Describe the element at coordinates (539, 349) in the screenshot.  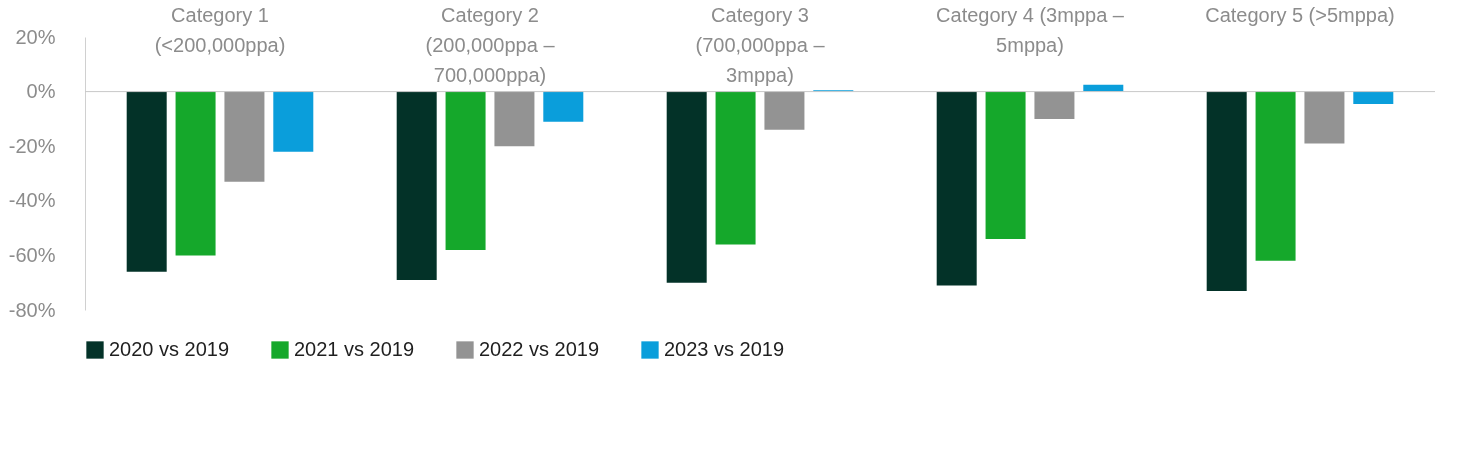
I see `legend-label: 2022 vs 2019` at that location.